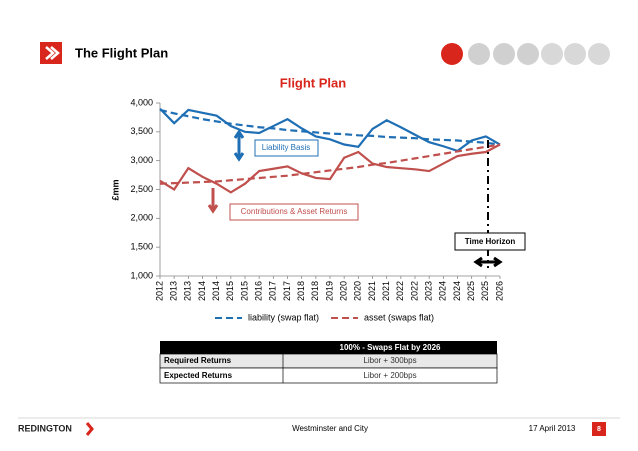 This screenshot has width=638, height=451. I want to click on table-header-bg, so click(328, 347).